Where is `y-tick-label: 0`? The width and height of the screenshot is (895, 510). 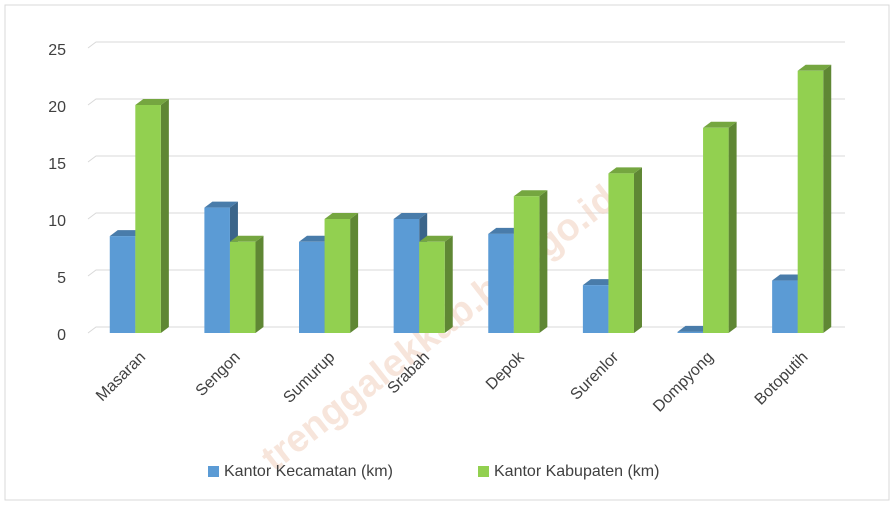
y-tick-label: 0 is located at coordinates (61, 335).